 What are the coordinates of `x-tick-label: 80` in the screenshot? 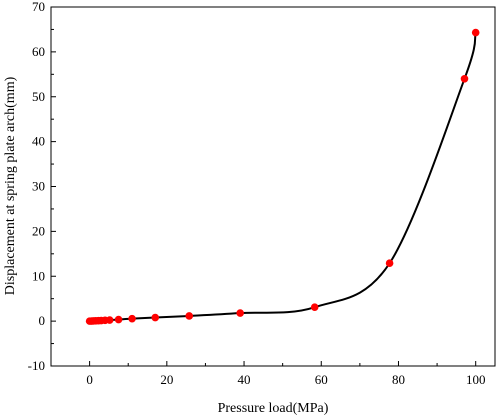 It's located at (398, 379).